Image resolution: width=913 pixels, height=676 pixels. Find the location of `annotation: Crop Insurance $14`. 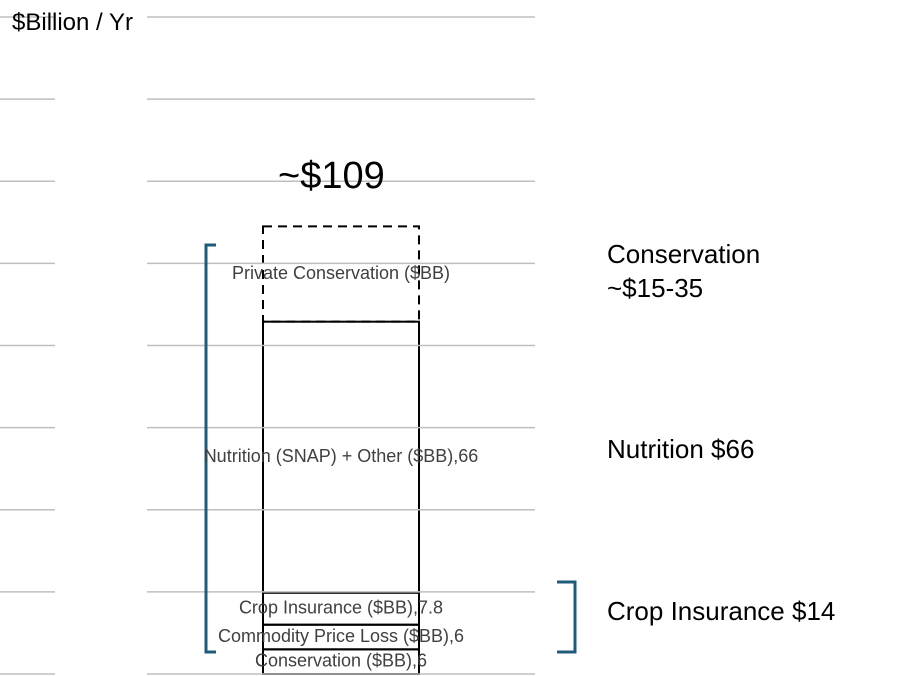

annotation: Crop Insurance $14 is located at coordinates (721, 611).